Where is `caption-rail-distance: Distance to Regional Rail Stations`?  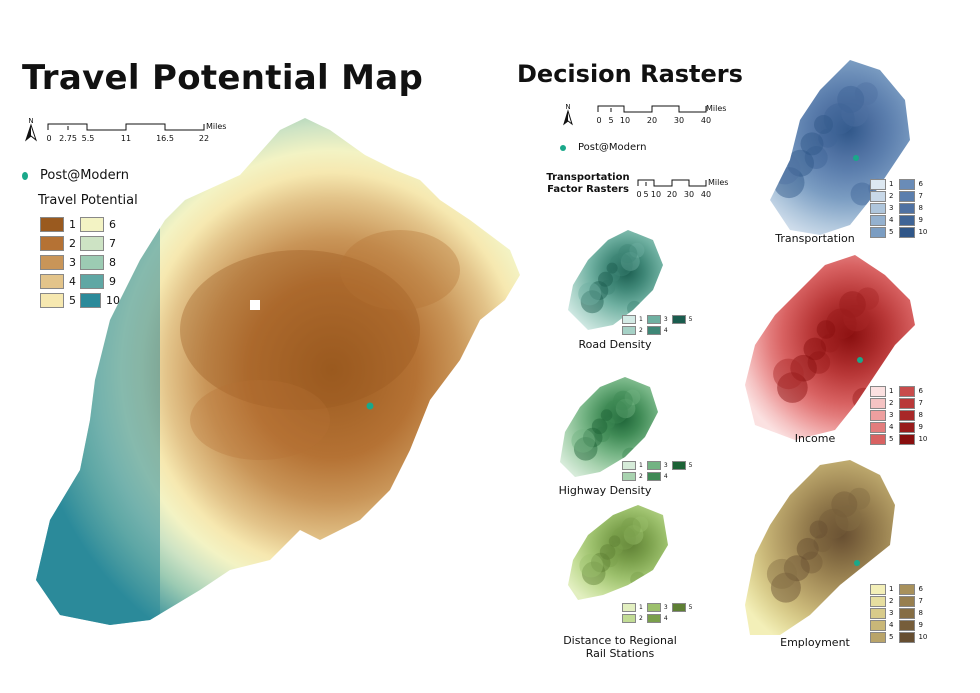 caption-rail-distance: Distance to Regional Rail Stations is located at coordinates (620, 647).